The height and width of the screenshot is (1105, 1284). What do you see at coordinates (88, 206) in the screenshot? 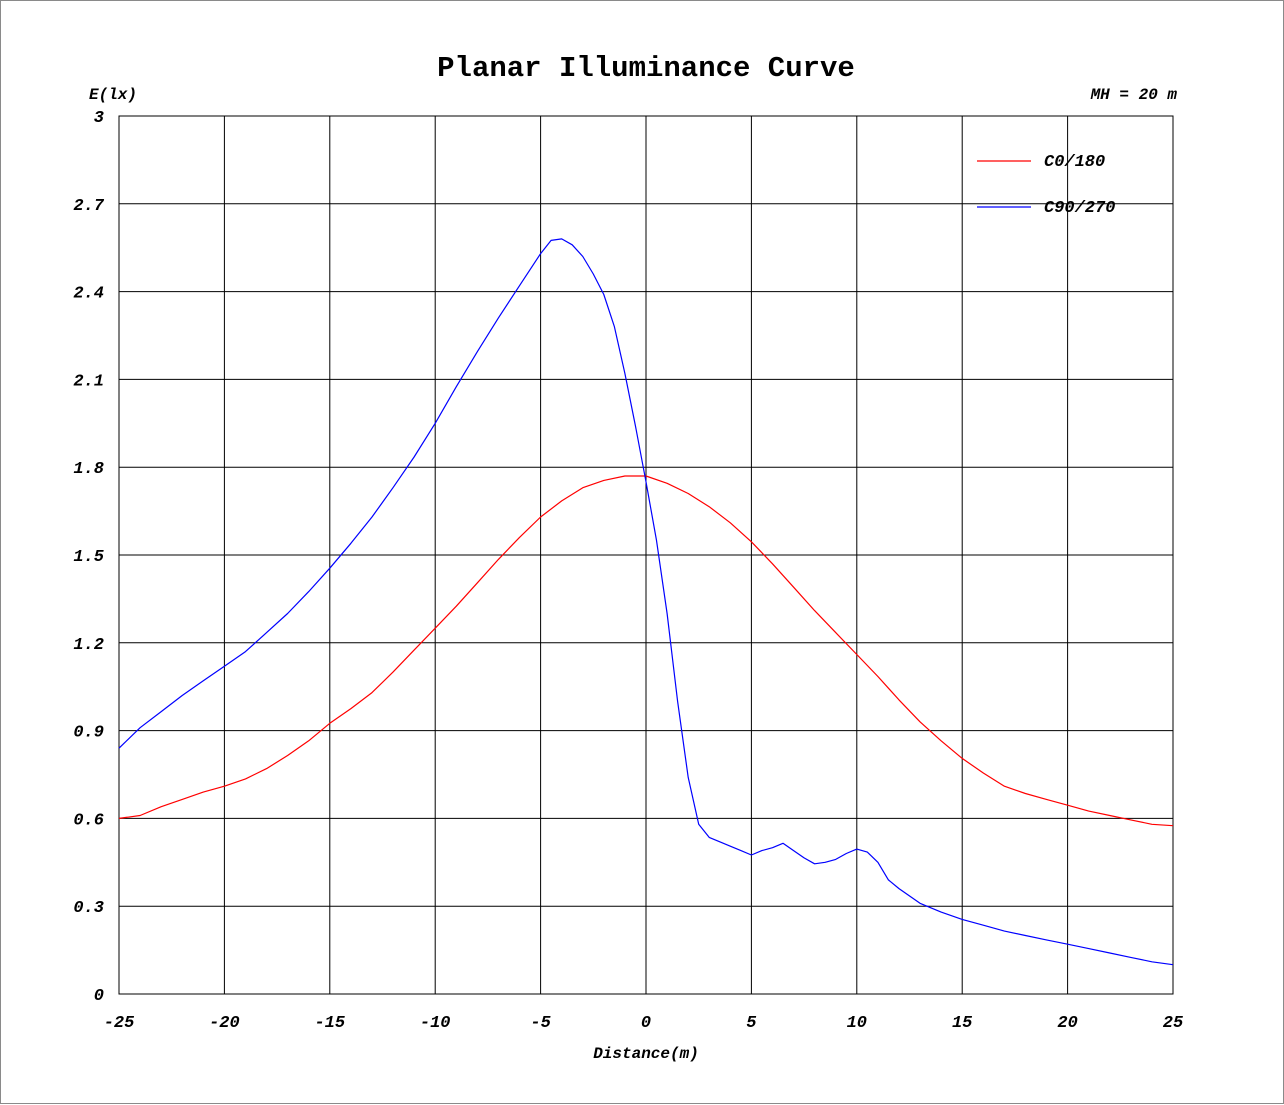
I see `y-tick-label: 2.7` at bounding box center [88, 206].